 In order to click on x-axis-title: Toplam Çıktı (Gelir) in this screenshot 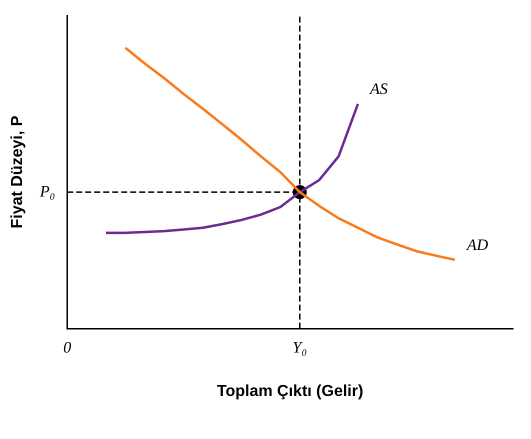, I will do `click(290, 391)`.